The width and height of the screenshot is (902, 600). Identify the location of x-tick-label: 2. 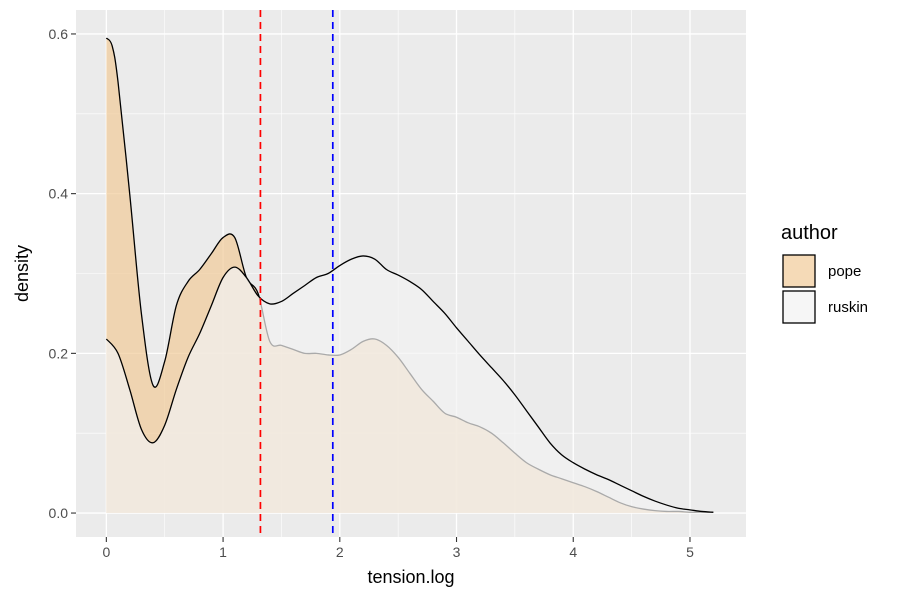
(340, 552).